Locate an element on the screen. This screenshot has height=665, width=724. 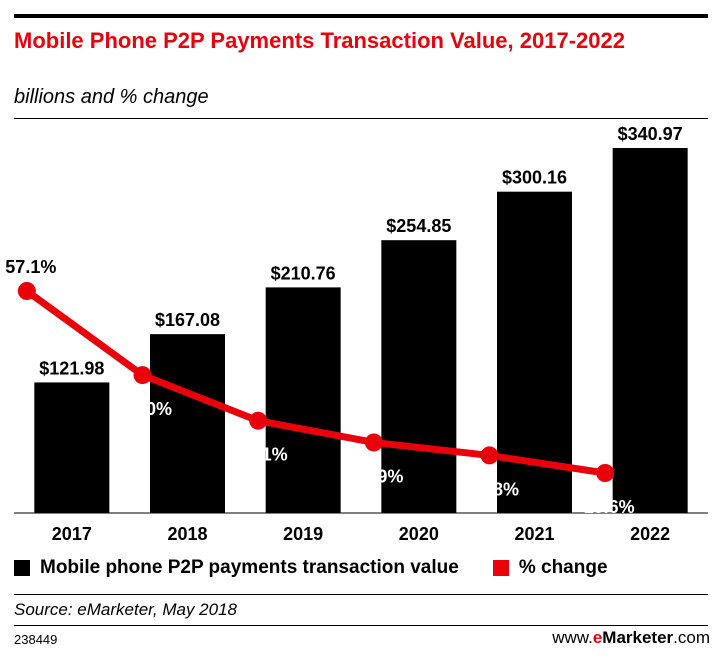
bar-value-label-2018: $167.08 is located at coordinates (187, 320).